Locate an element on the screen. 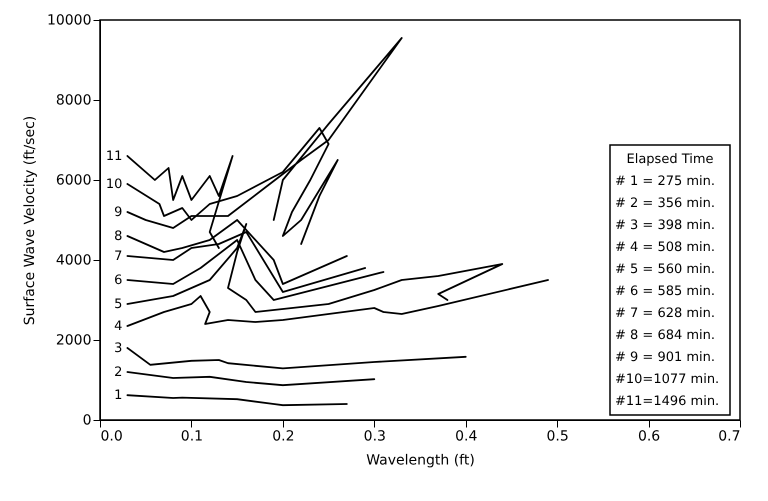 The height and width of the screenshot is (501, 768). x-axis-title: Wavelength (ft) is located at coordinates (420, 460).